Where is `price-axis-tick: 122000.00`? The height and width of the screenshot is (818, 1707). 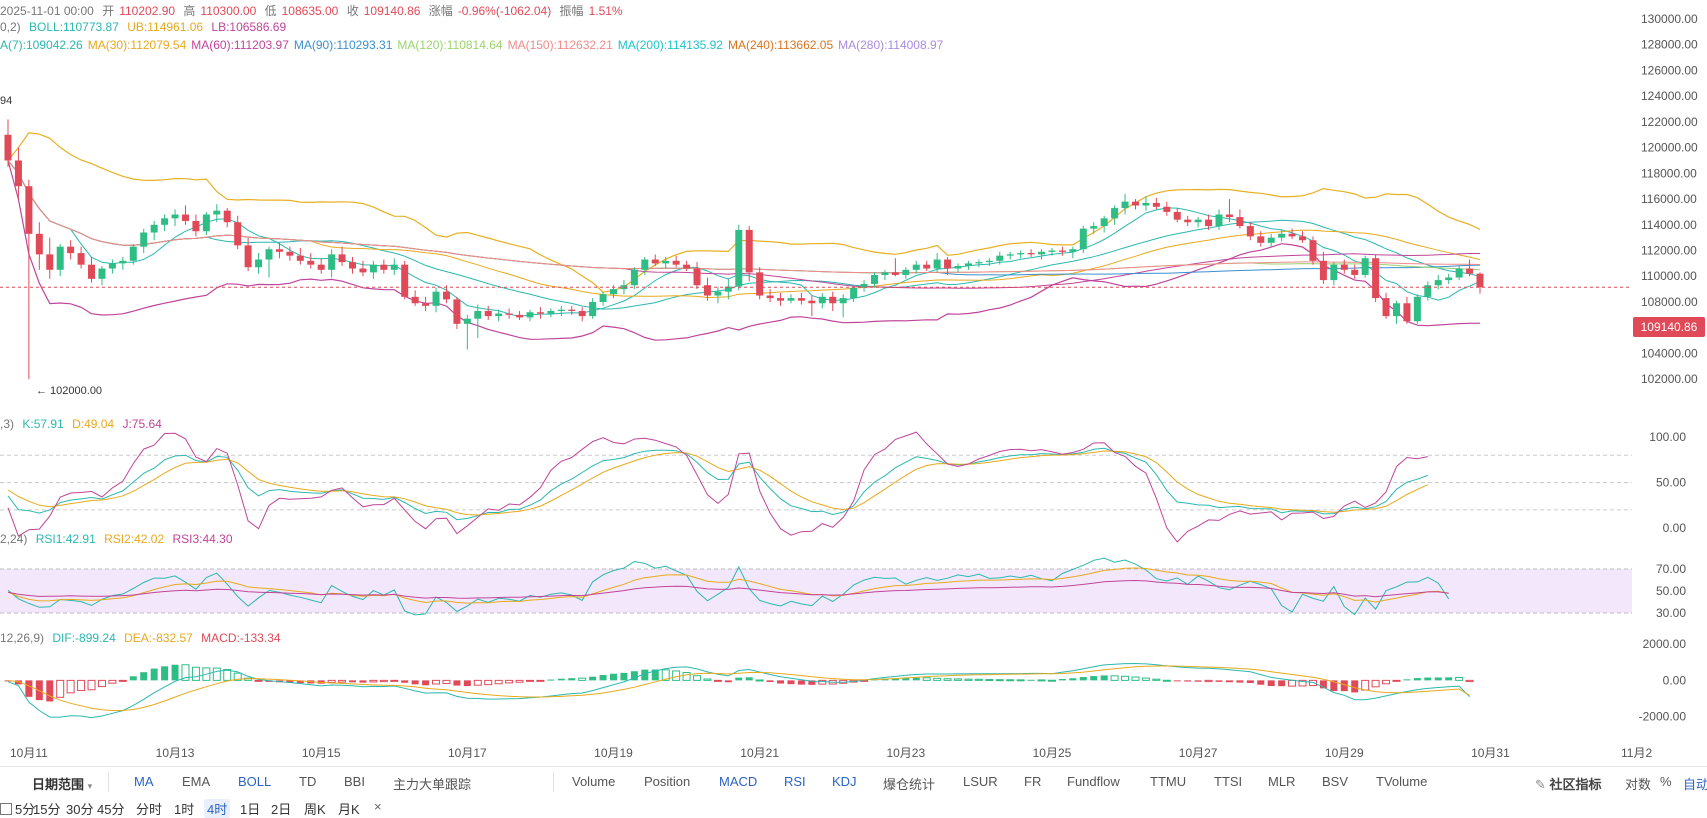 price-axis-tick: 122000.00 is located at coordinates (1669, 122).